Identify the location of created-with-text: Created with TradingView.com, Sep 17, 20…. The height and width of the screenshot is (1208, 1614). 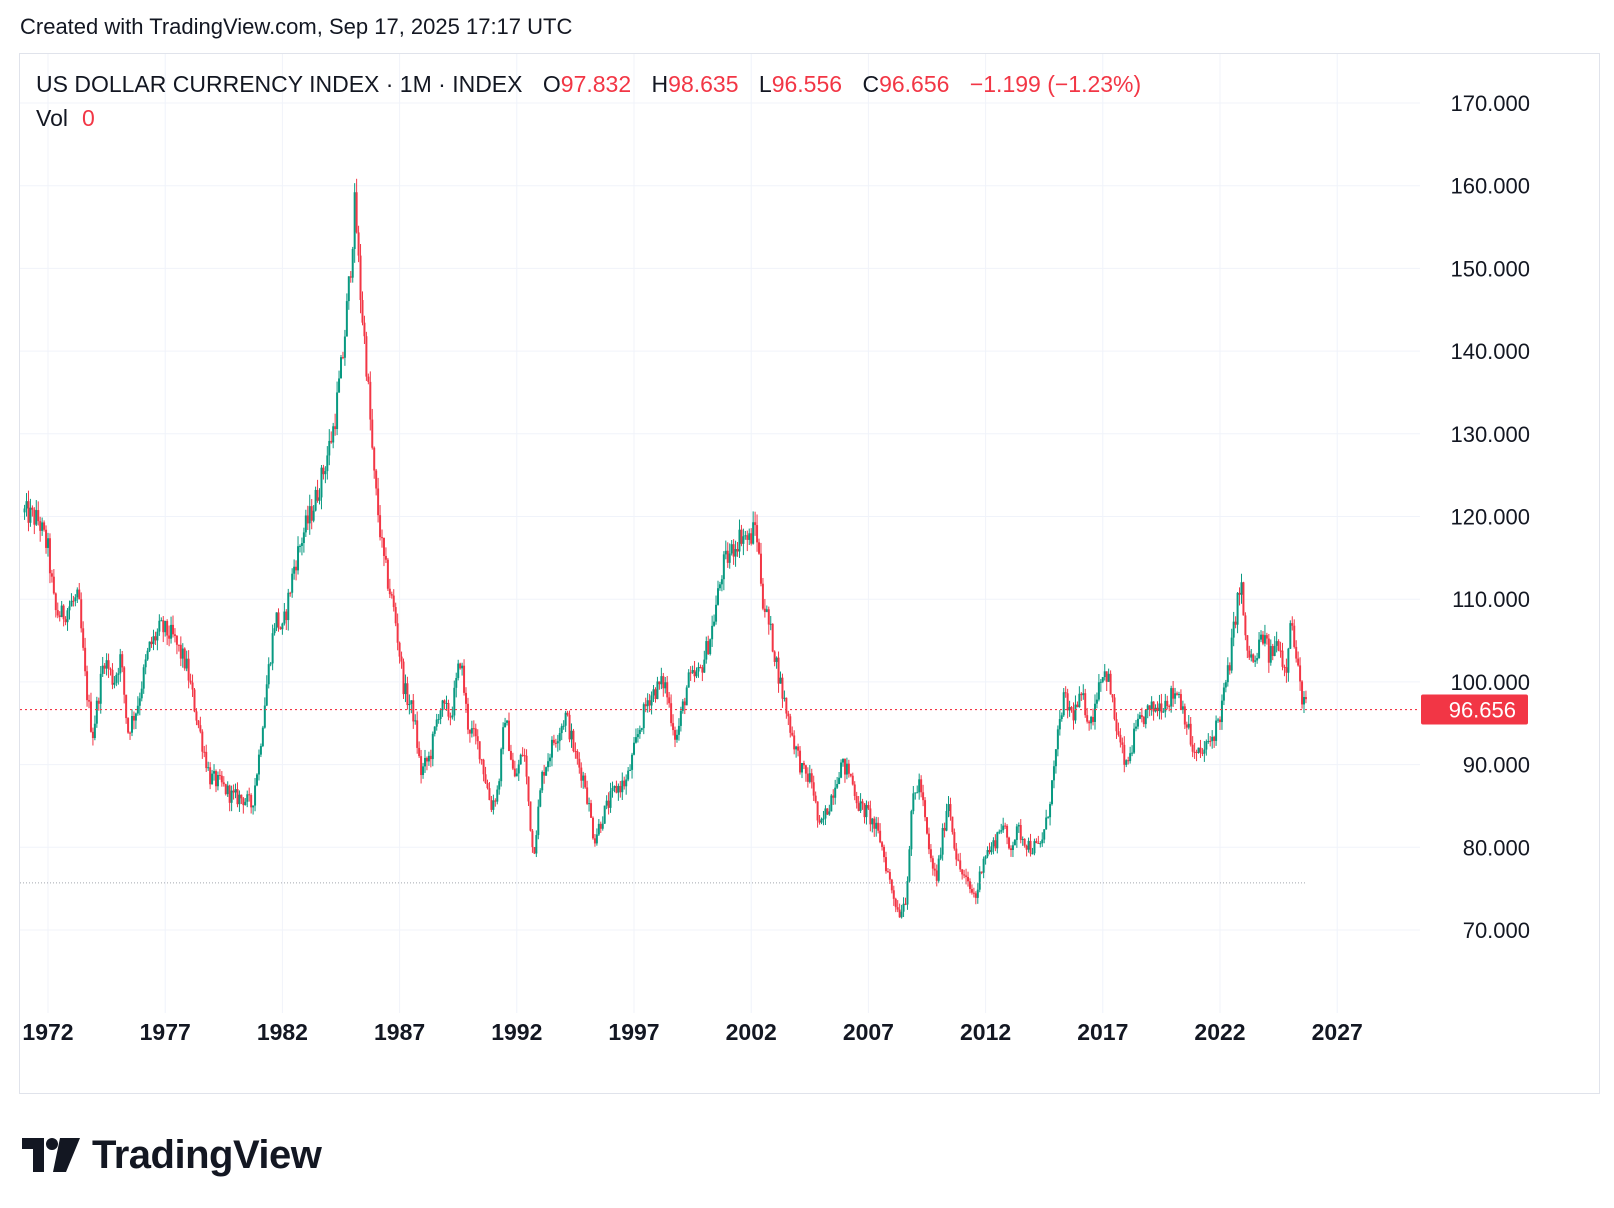
(296, 26).